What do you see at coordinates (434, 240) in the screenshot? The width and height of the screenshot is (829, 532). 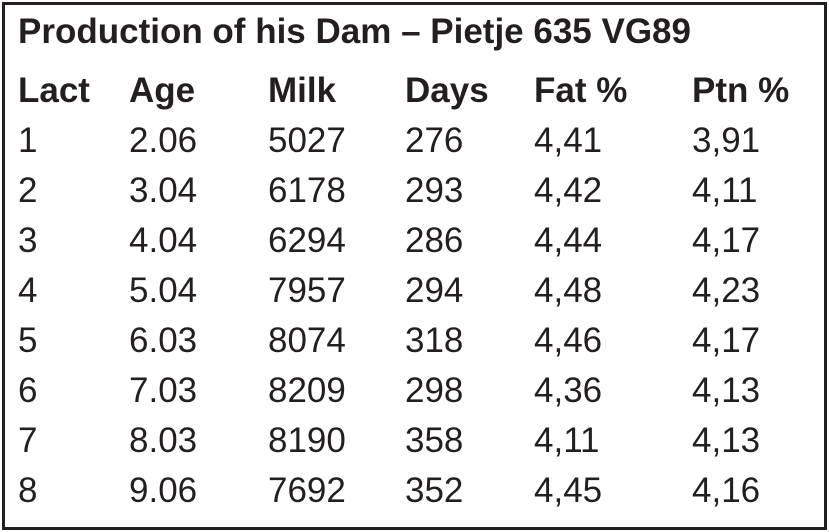 I see `cell-days: 286` at bounding box center [434, 240].